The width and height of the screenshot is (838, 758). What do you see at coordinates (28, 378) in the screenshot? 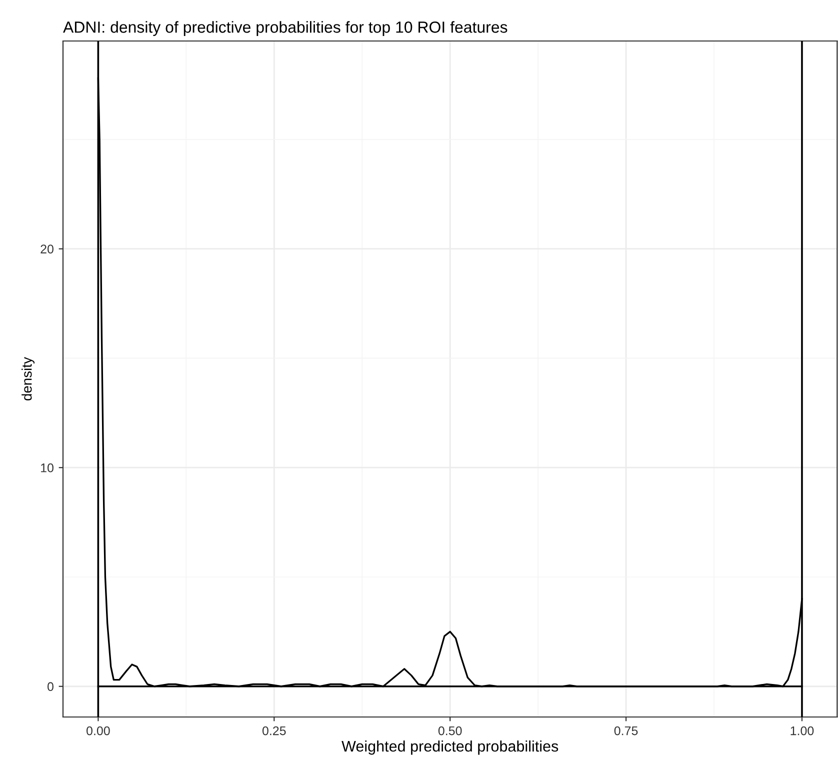
I see `y-axis-title: density` at bounding box center [28, 378].